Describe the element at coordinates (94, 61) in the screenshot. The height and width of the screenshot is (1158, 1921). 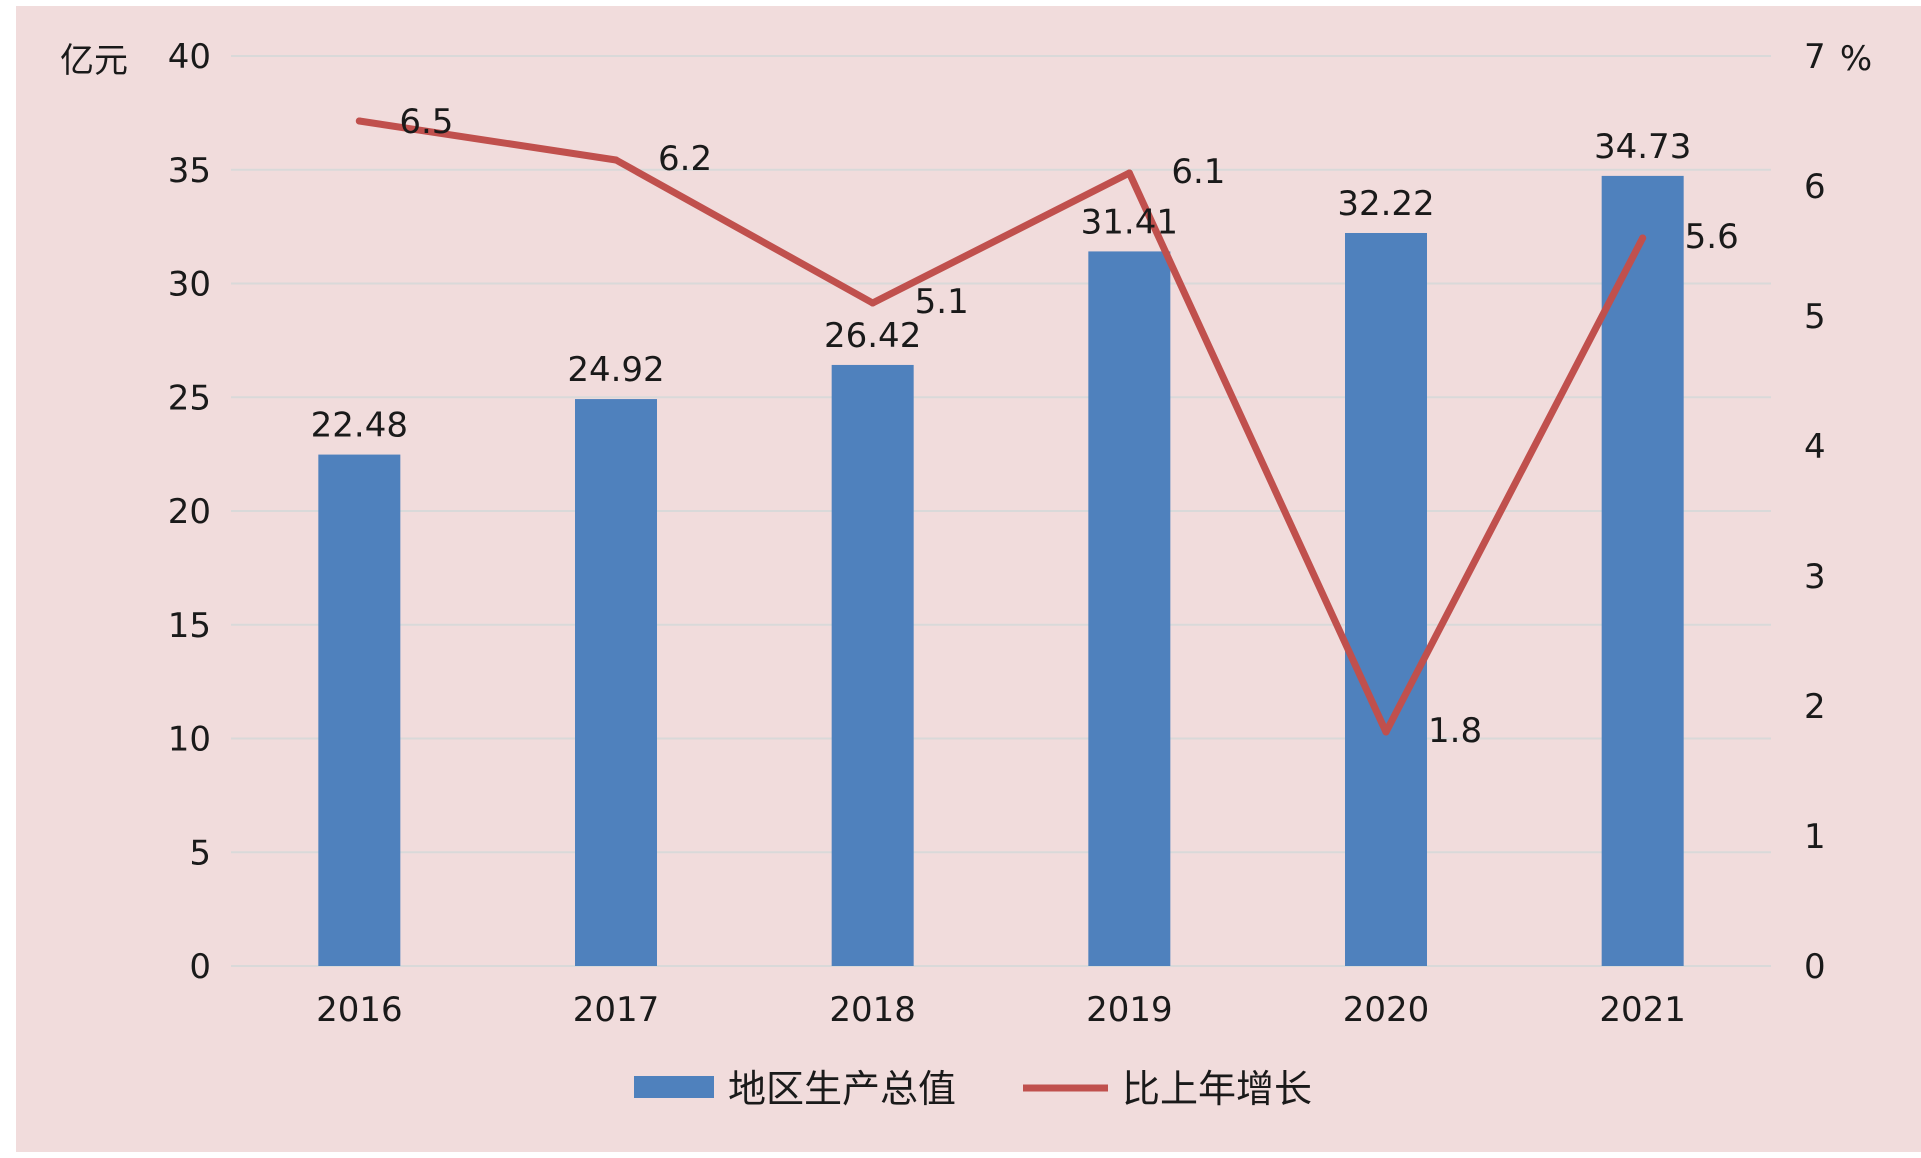
I see `y-left-unit: 亿元` at that location.